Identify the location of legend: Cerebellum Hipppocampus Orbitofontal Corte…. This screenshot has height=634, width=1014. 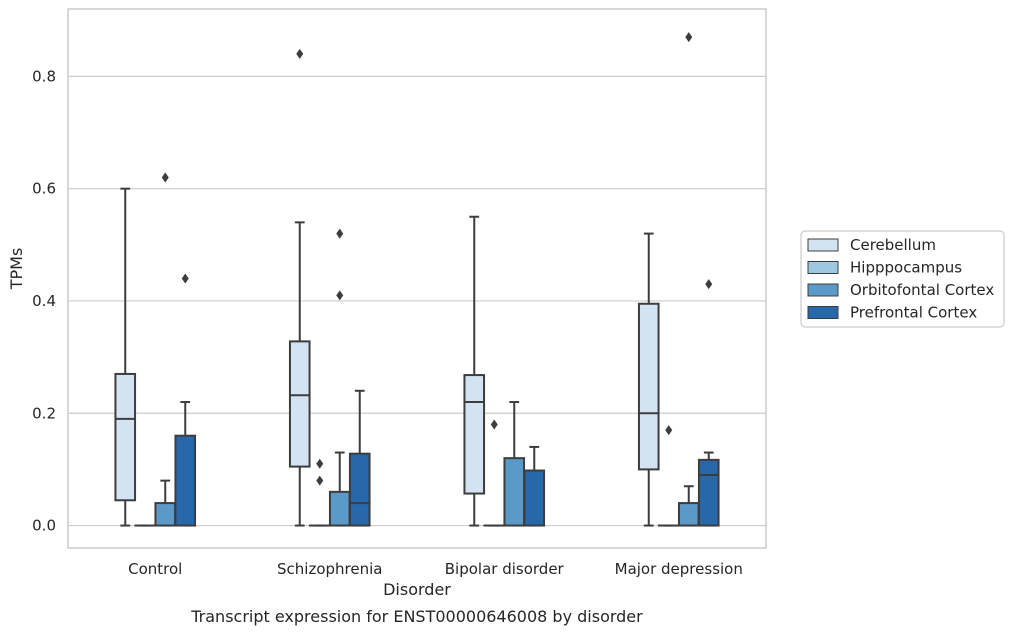
(902, 279).